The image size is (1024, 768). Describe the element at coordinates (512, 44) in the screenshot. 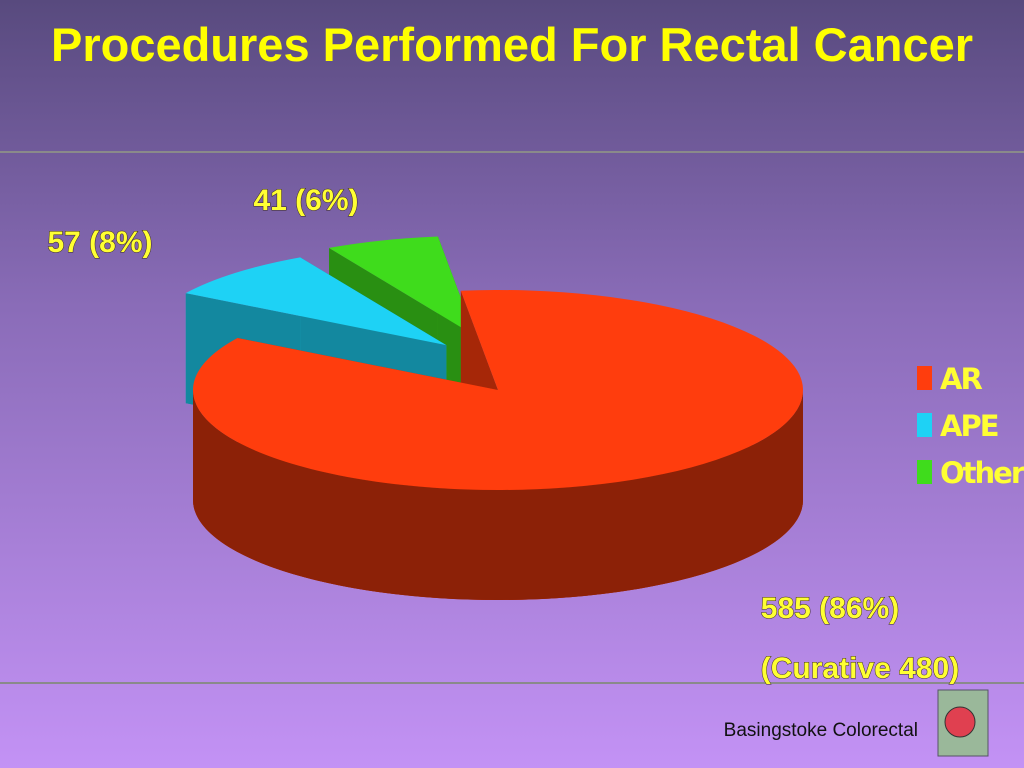

I see `chart-title: Procedures Performed For Rectal Cancer` at that location.